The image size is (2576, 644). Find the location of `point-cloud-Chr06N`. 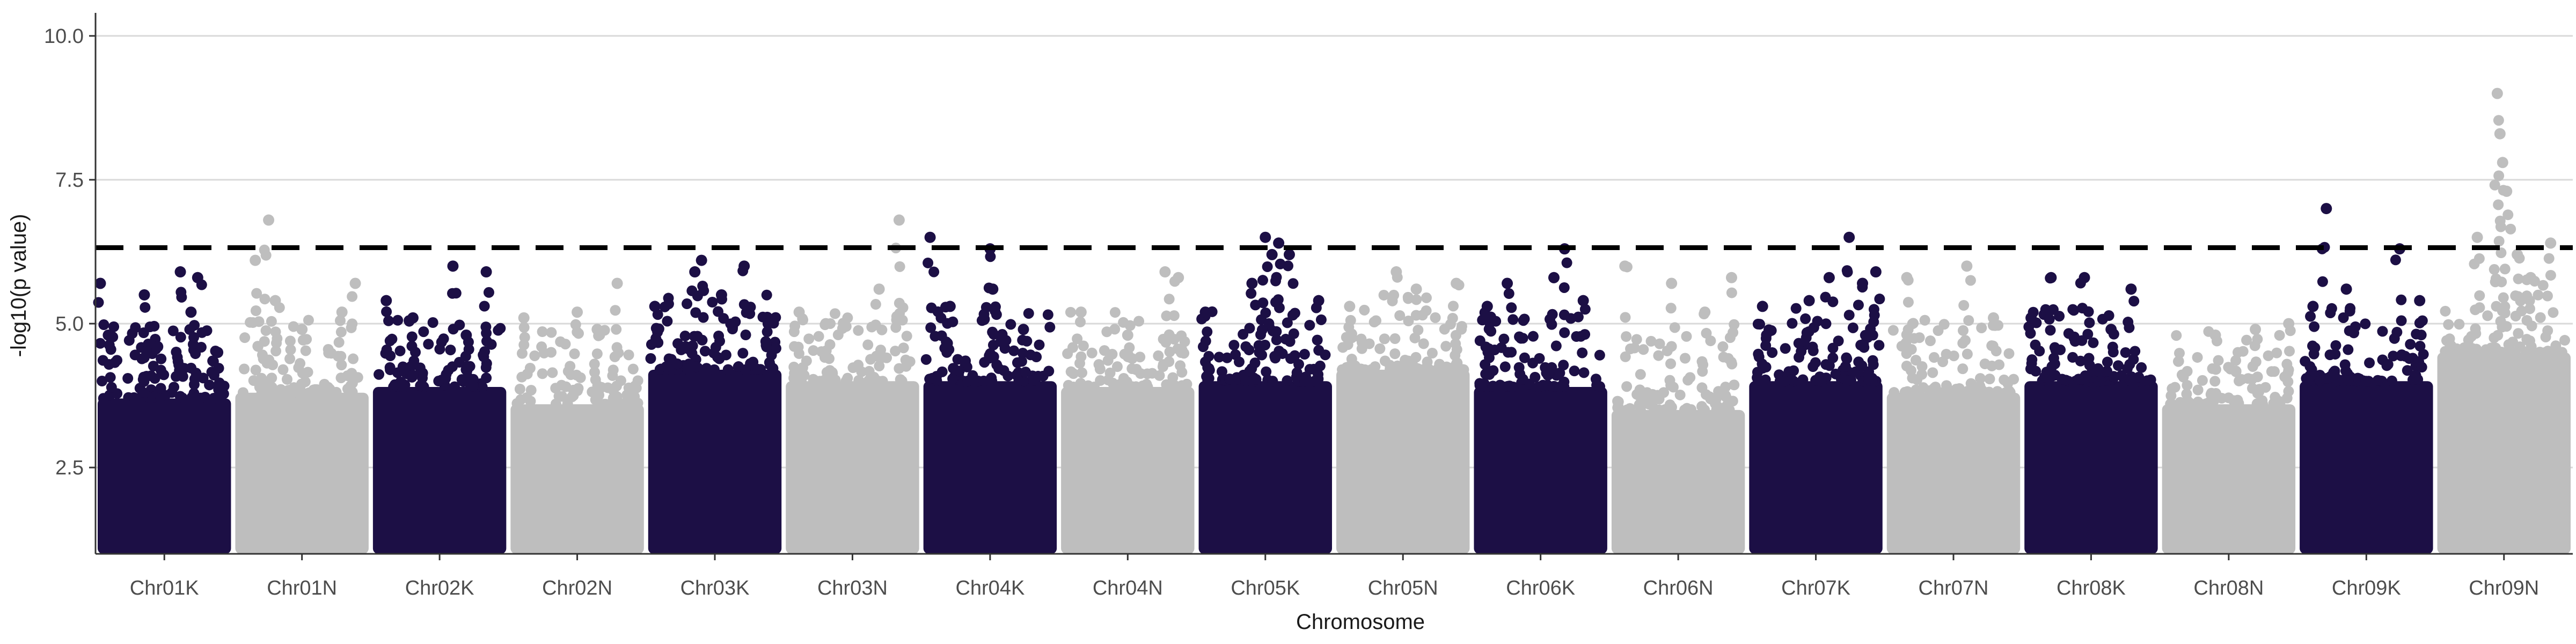

point-cloud-Chr06N is located at coordinates (1678, 481).